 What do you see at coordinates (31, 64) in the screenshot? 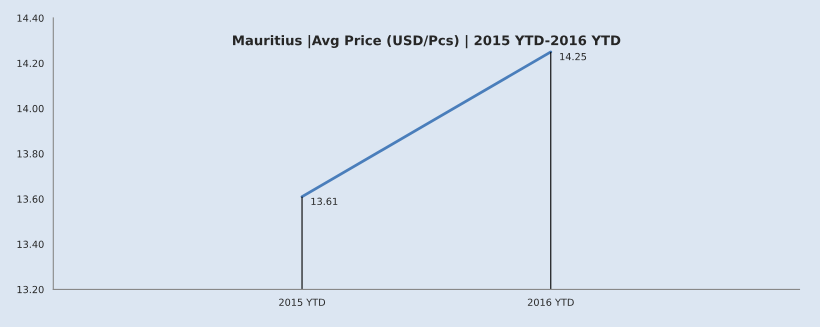
I see `y-tick-label: 14.20` at bounding box center [31, 64].